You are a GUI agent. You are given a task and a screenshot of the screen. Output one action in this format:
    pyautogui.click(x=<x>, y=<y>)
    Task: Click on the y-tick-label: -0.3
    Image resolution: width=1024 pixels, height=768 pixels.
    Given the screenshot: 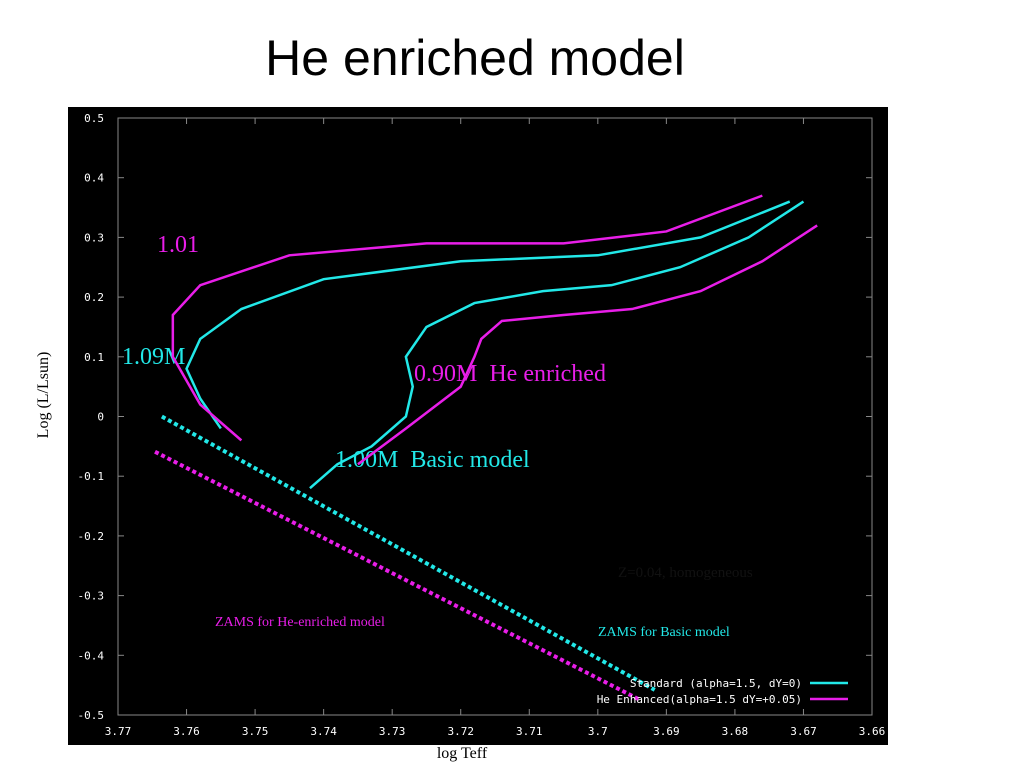 What is the action you would take?
    pyautogui.click(x=91, y=596)
    